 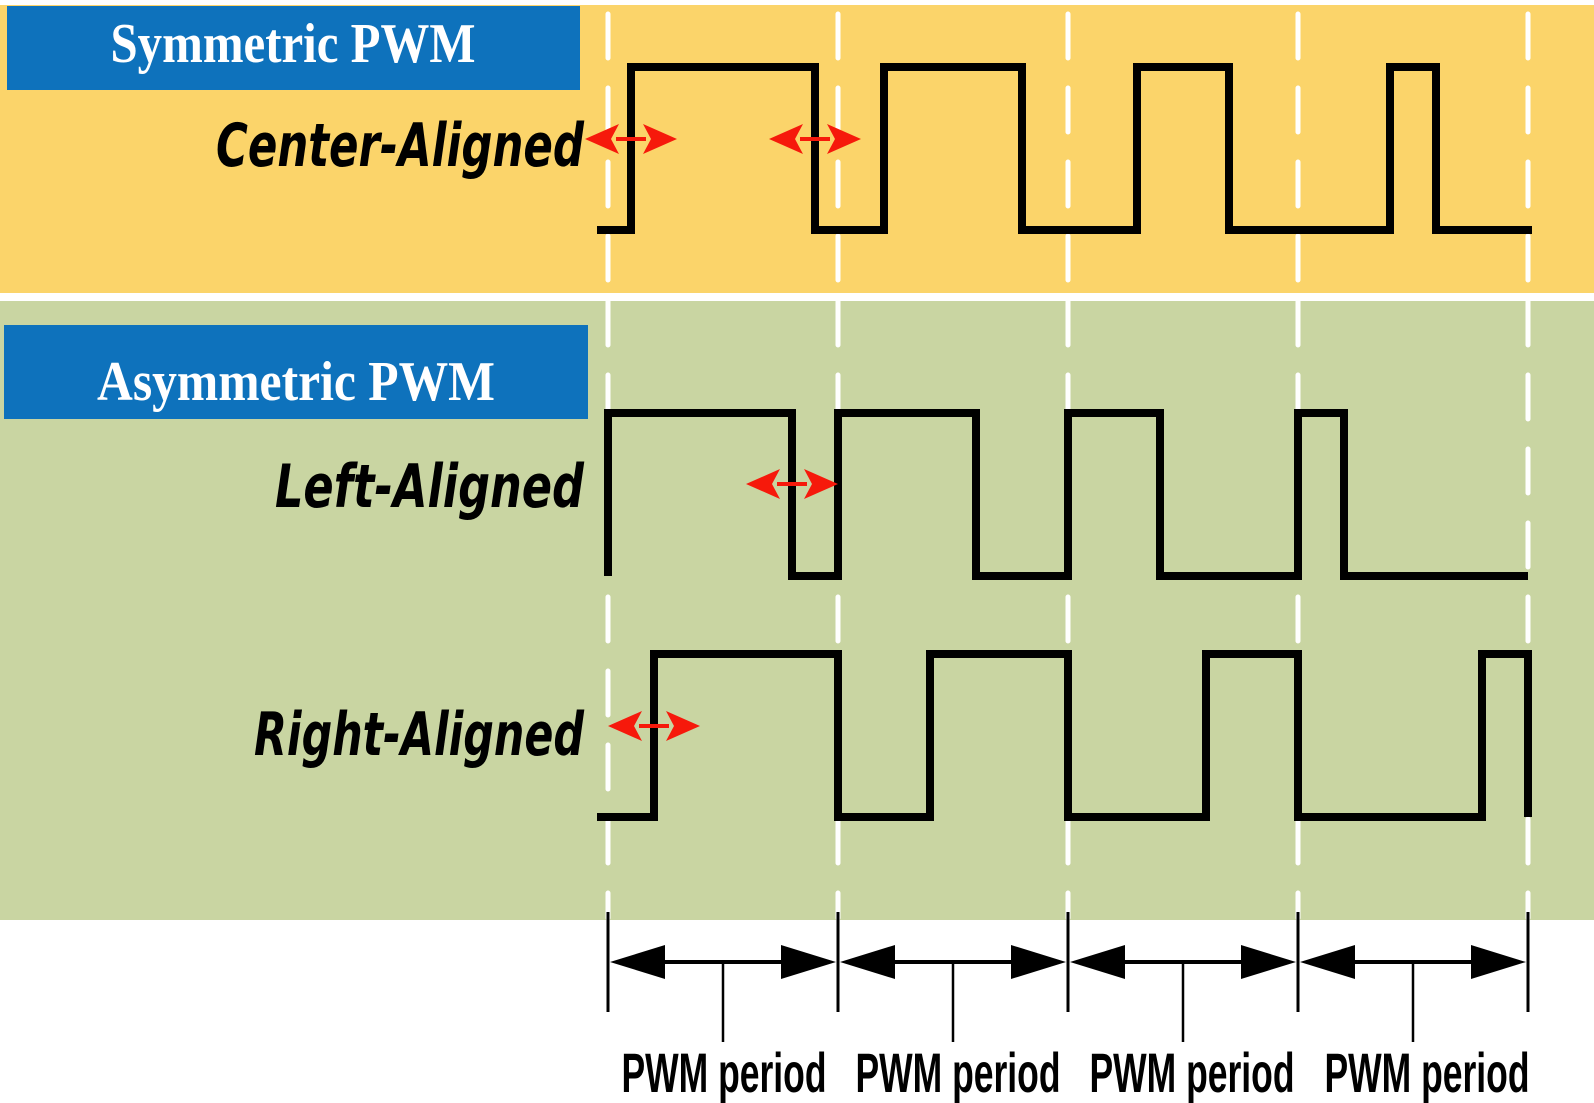 I want to click on waveform-left-aligned, so click(x=1066, y=494).